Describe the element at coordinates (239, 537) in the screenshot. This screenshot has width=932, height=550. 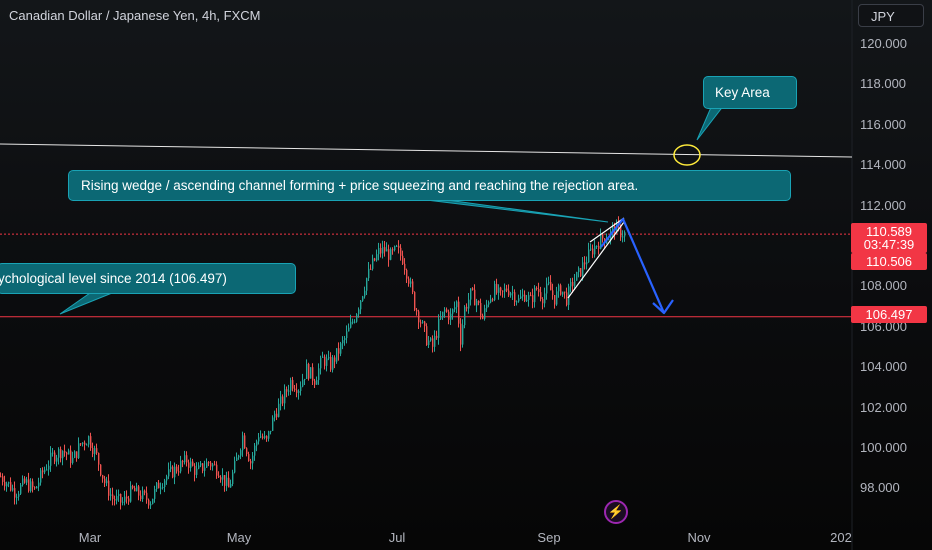
I see `time-tick-label: May` at that location.